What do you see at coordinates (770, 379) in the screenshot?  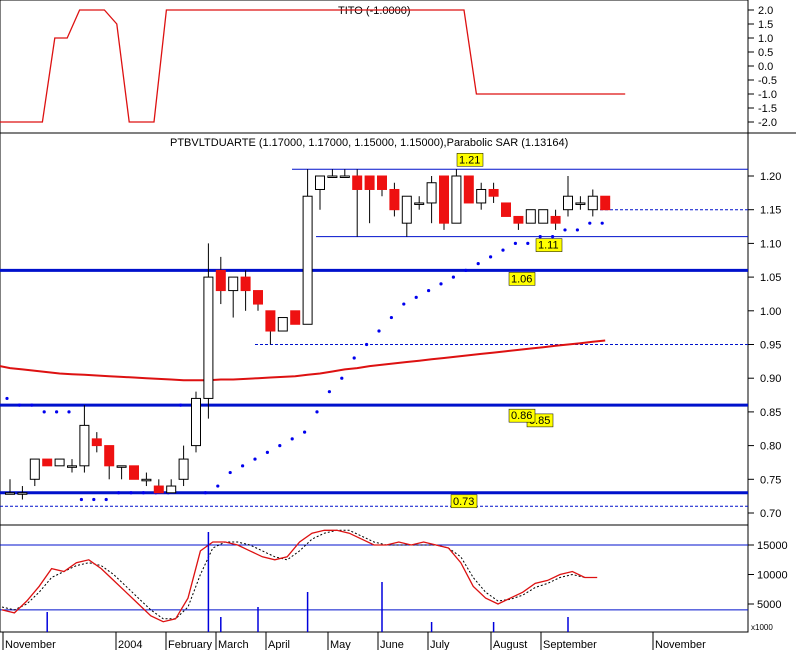 I see `price-tick-label: 0.90` at bounding box center [770, 379].